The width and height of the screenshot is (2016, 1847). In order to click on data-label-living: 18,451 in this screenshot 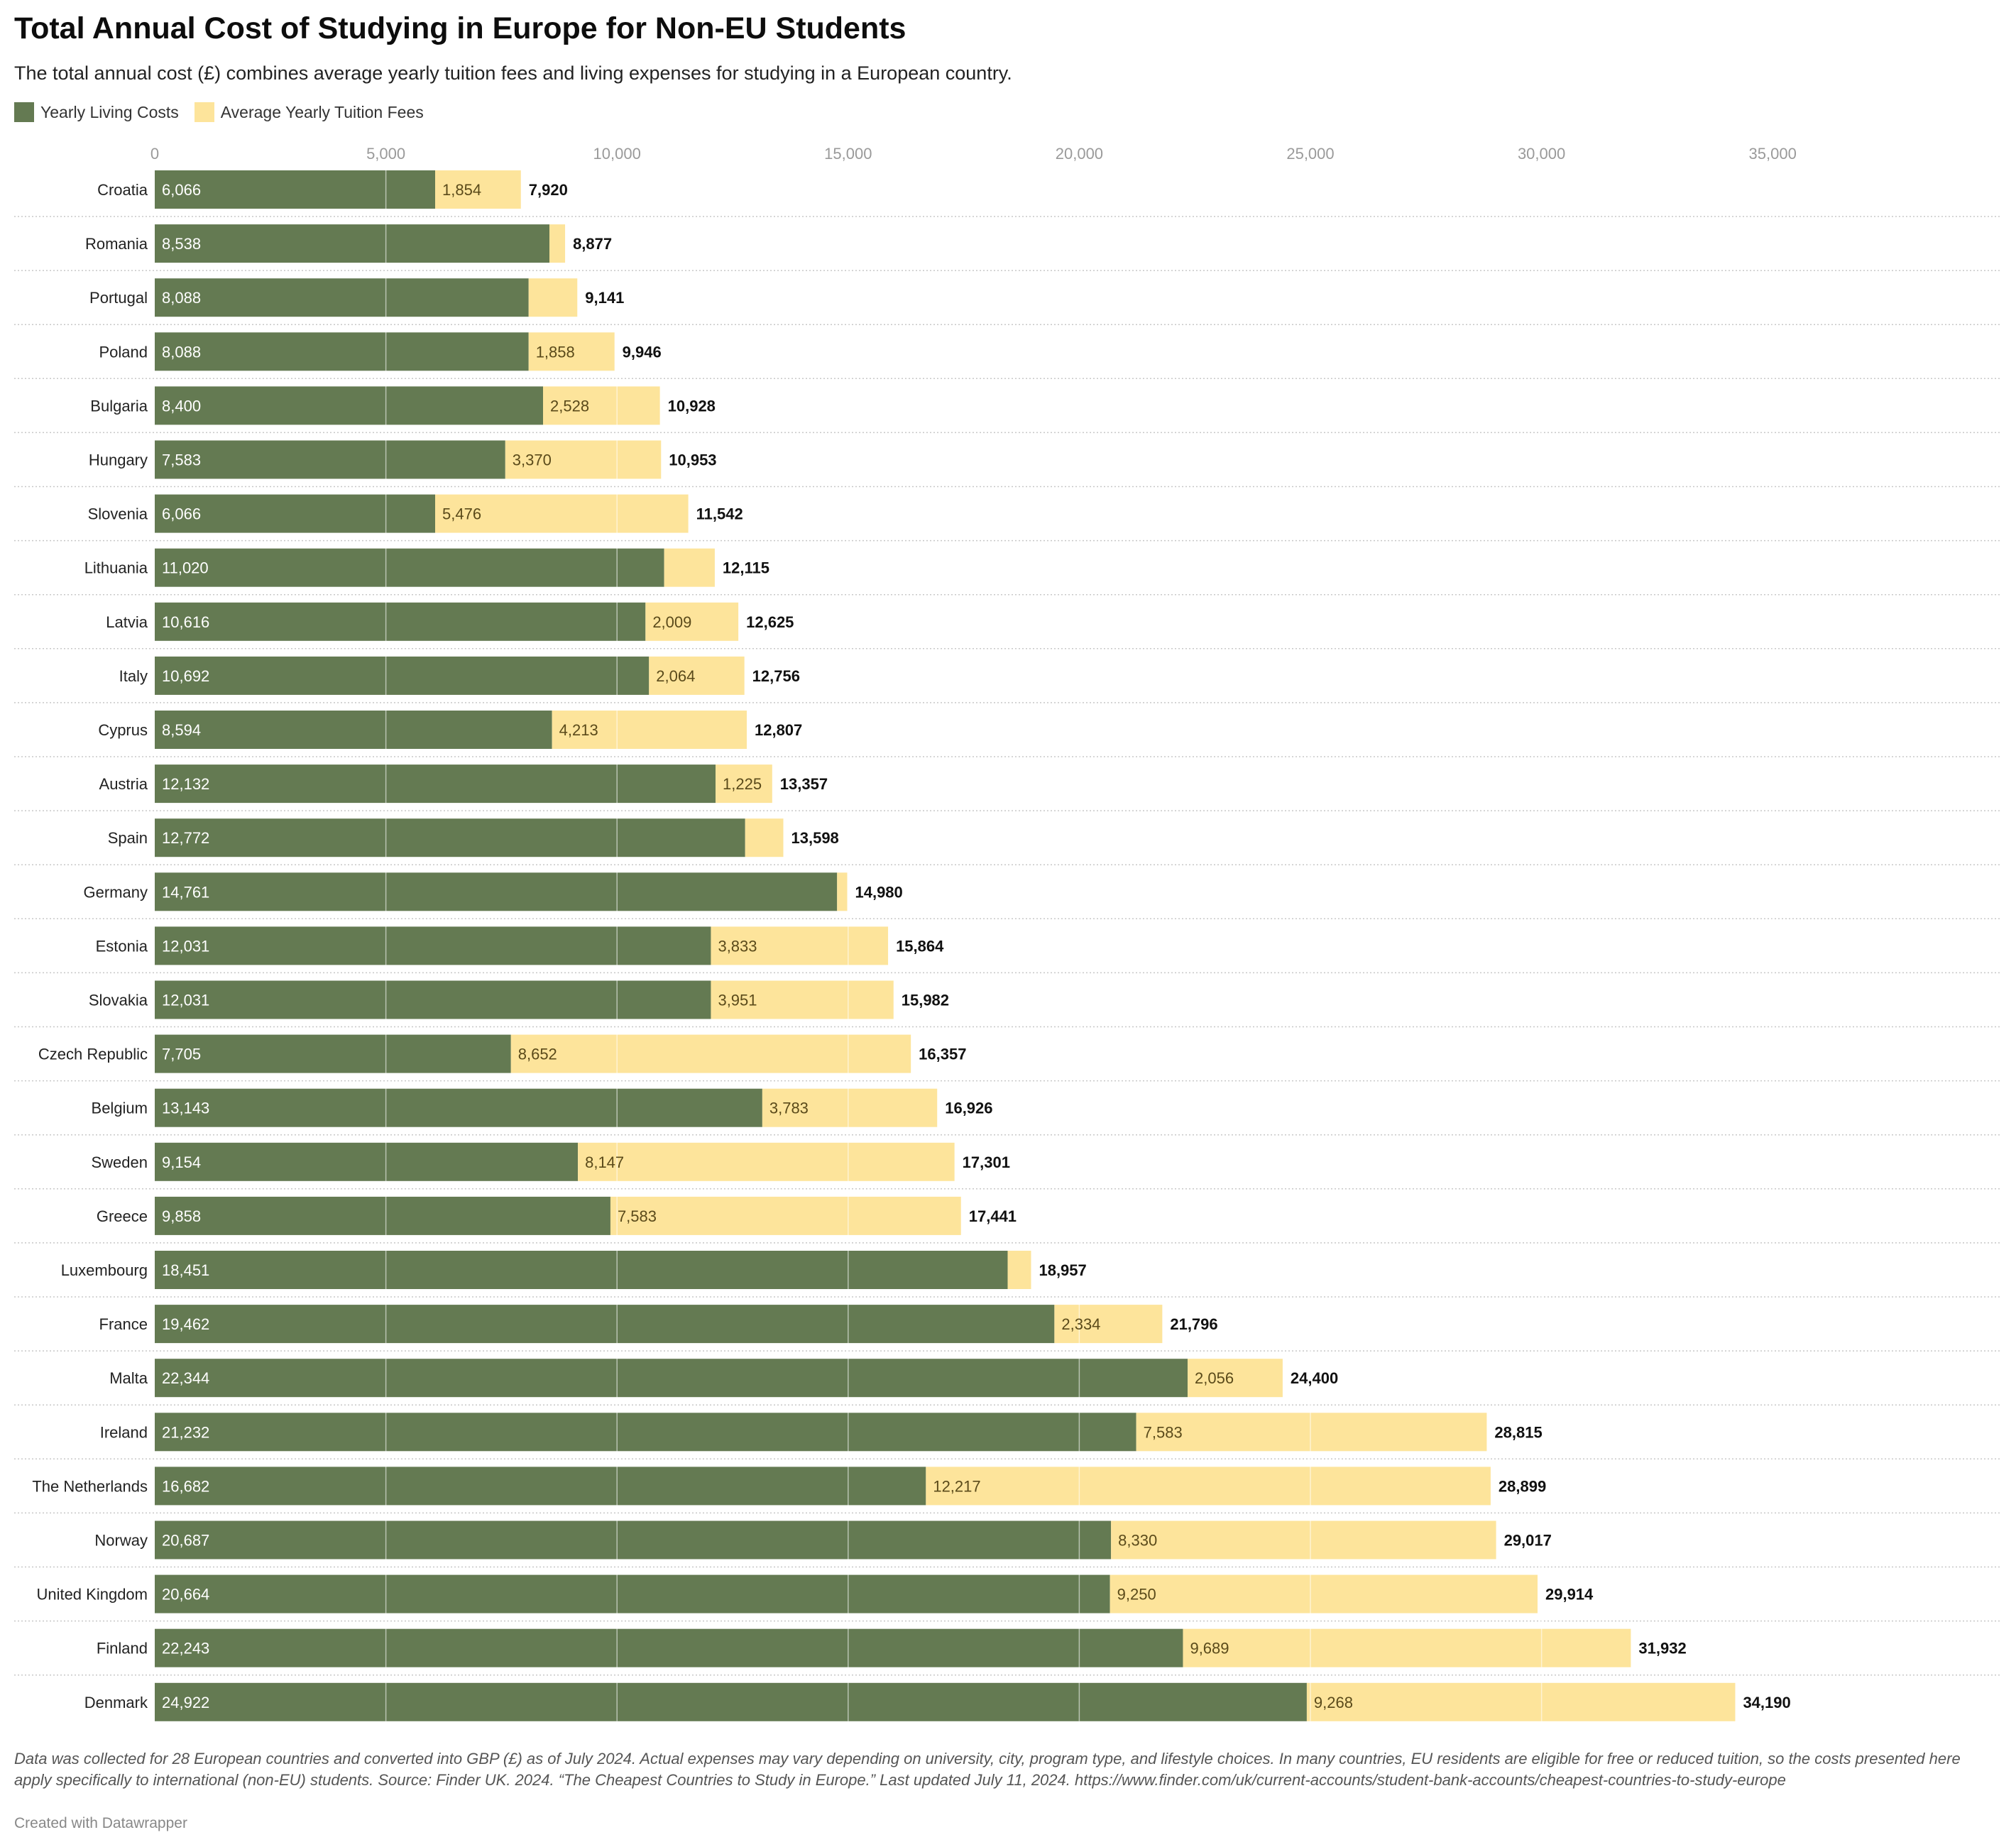, I will do `click(186, 1270)`.